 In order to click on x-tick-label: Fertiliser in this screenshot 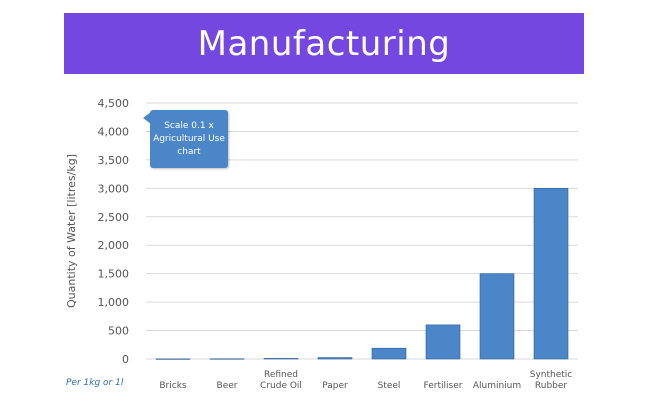, I will do `click(443, 386)`.